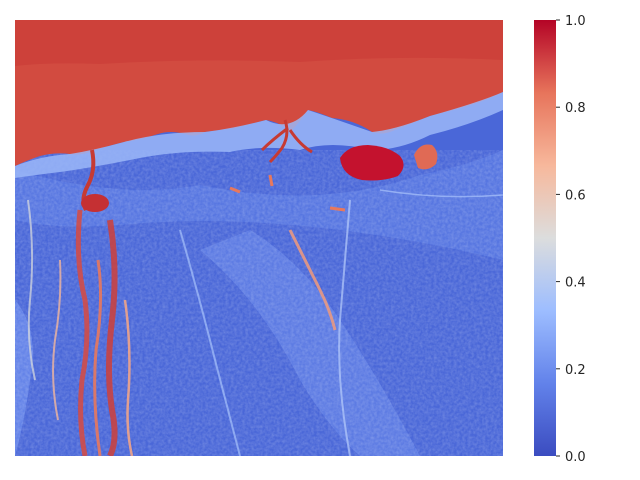 The height and width of the screenshot is (480, 640). What do you see at coordinates (545, 238) in the screenshot?
I see `colorbar-gradient` at bounding box center [545, 238].